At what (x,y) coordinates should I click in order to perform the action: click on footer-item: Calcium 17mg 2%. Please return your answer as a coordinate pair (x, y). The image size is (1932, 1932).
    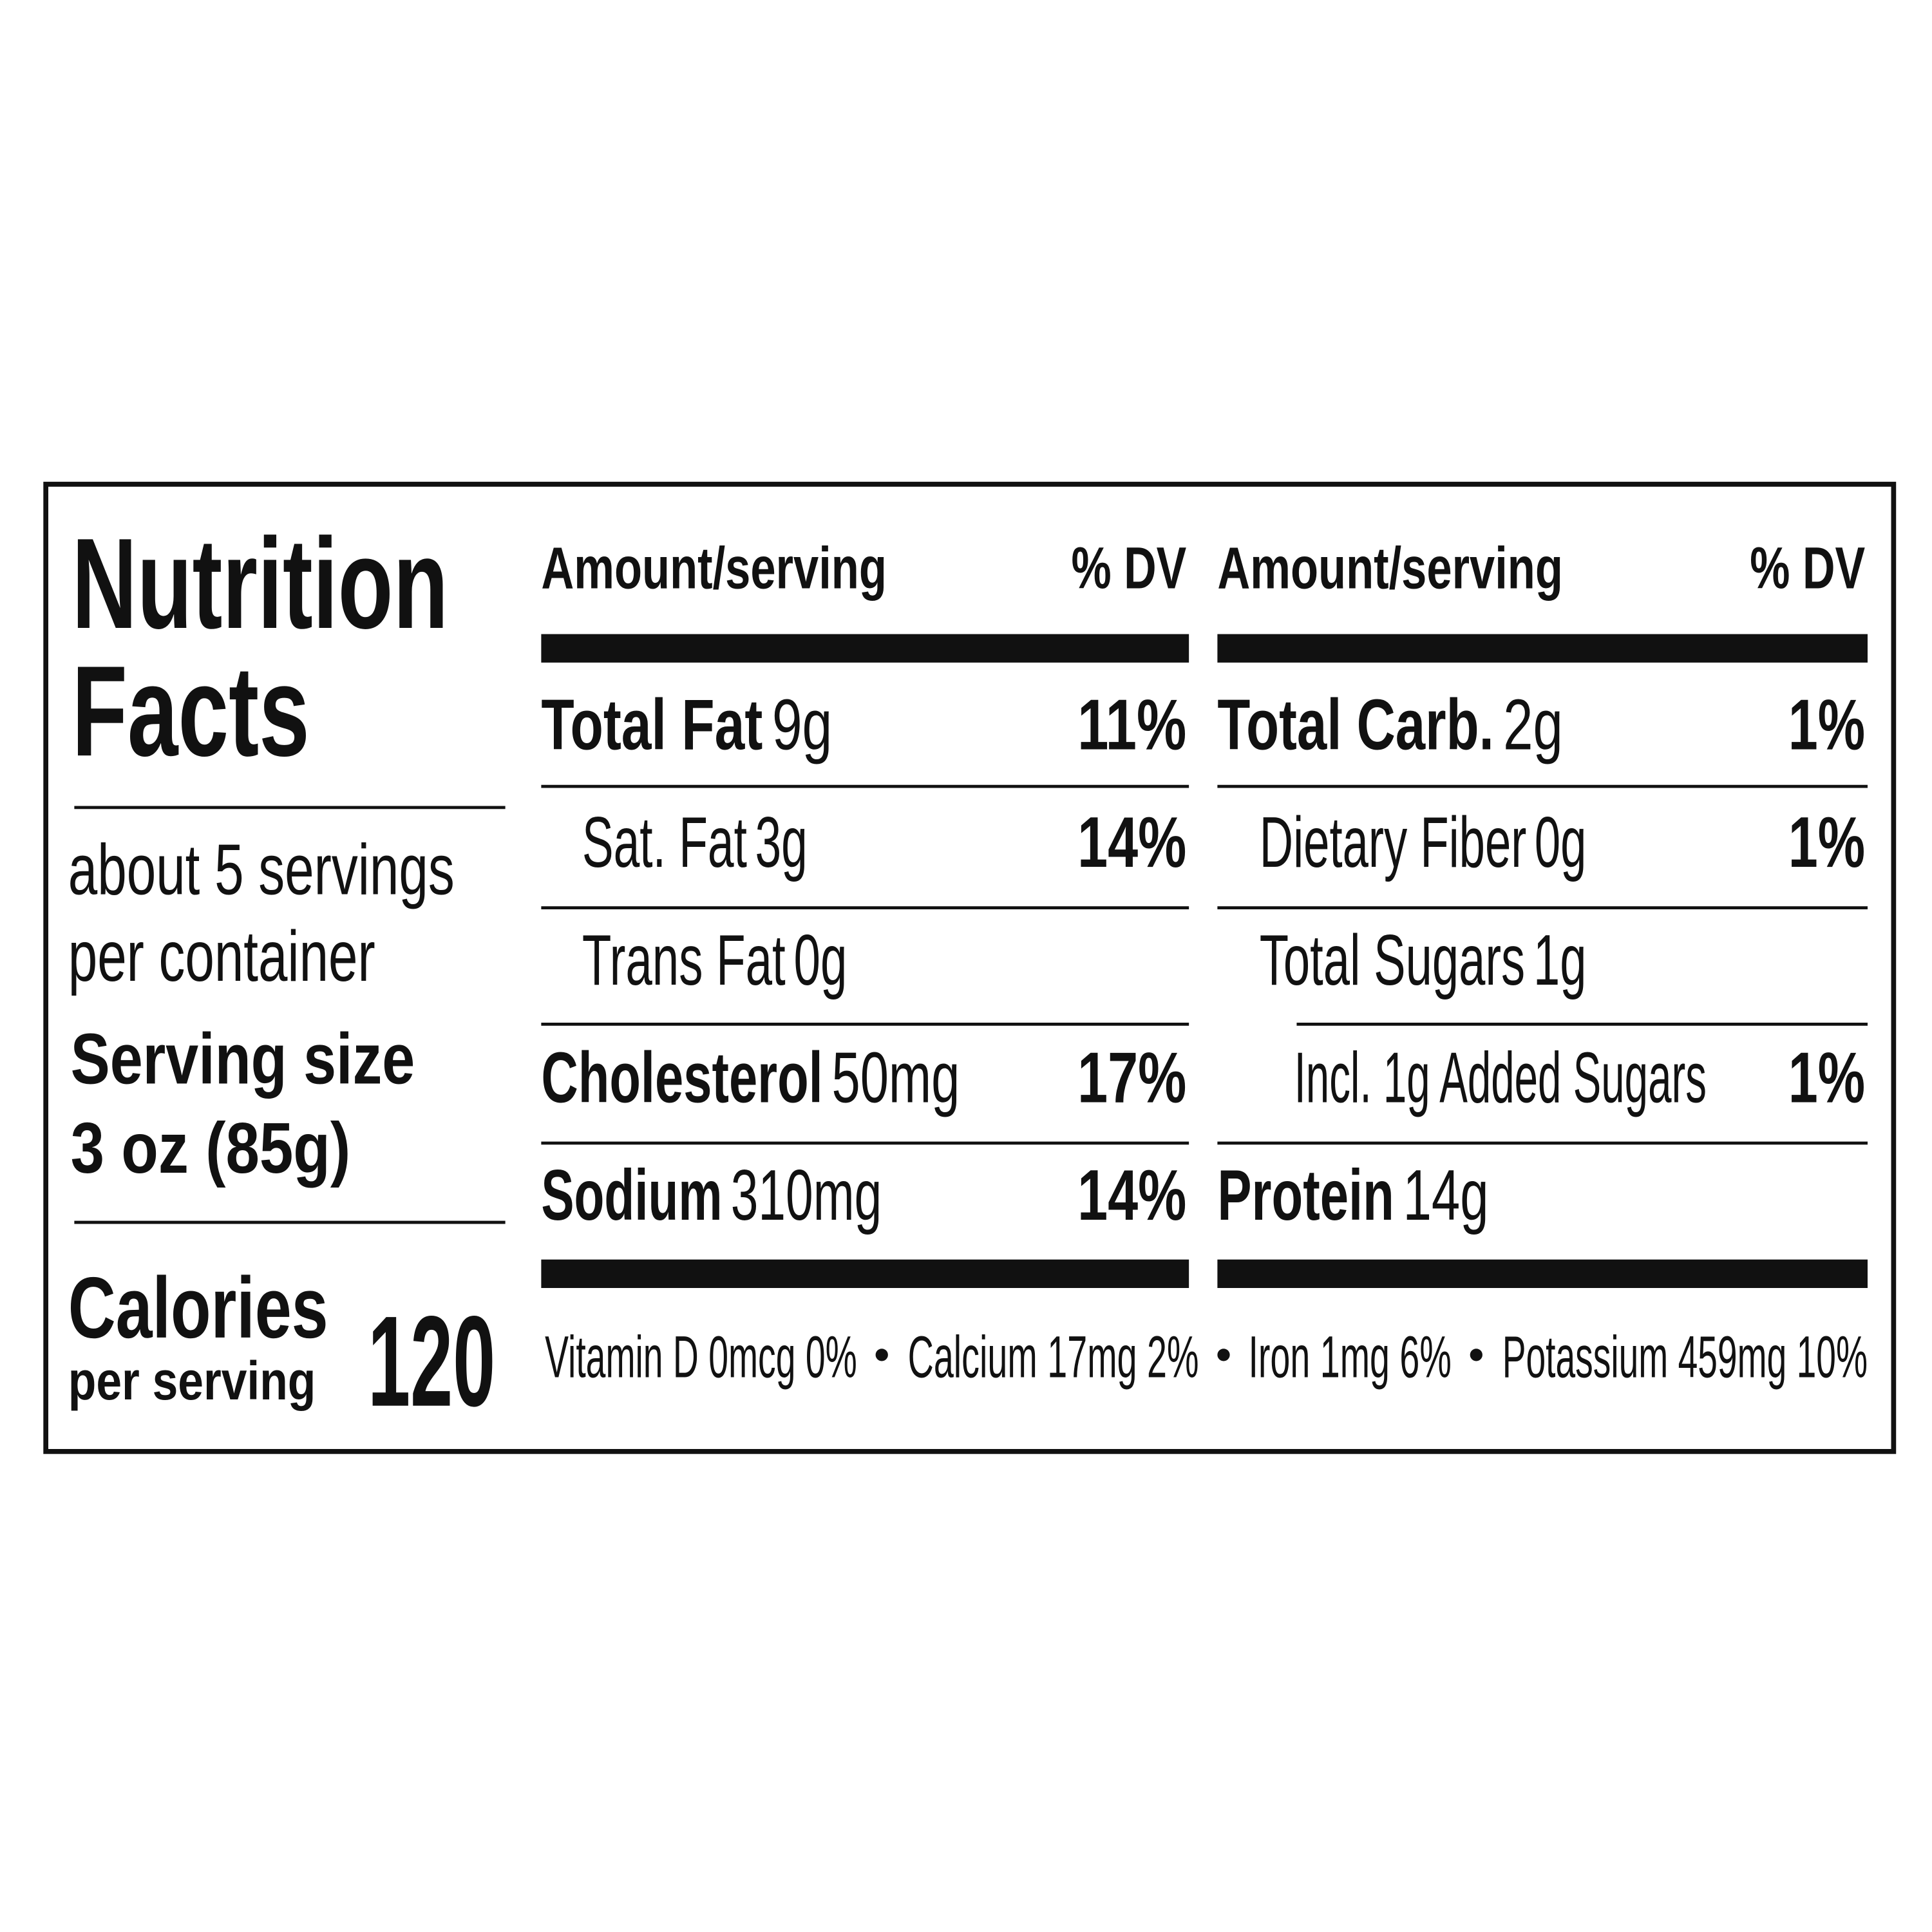
    Looking at the image, I should click on (1053, 1356).